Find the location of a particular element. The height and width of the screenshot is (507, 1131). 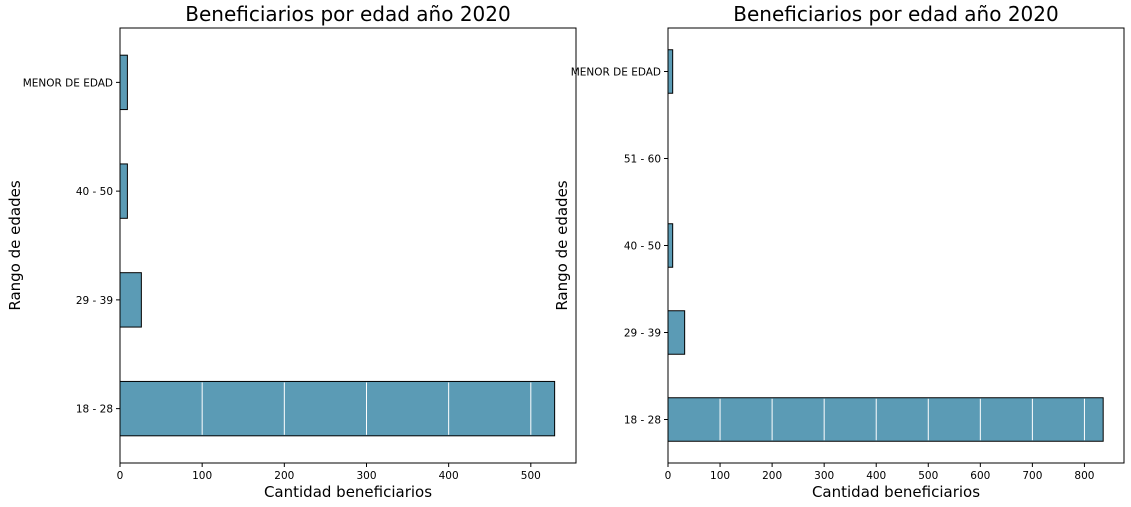

x-tick-label: 700 is located at coordinates (1032, 476).